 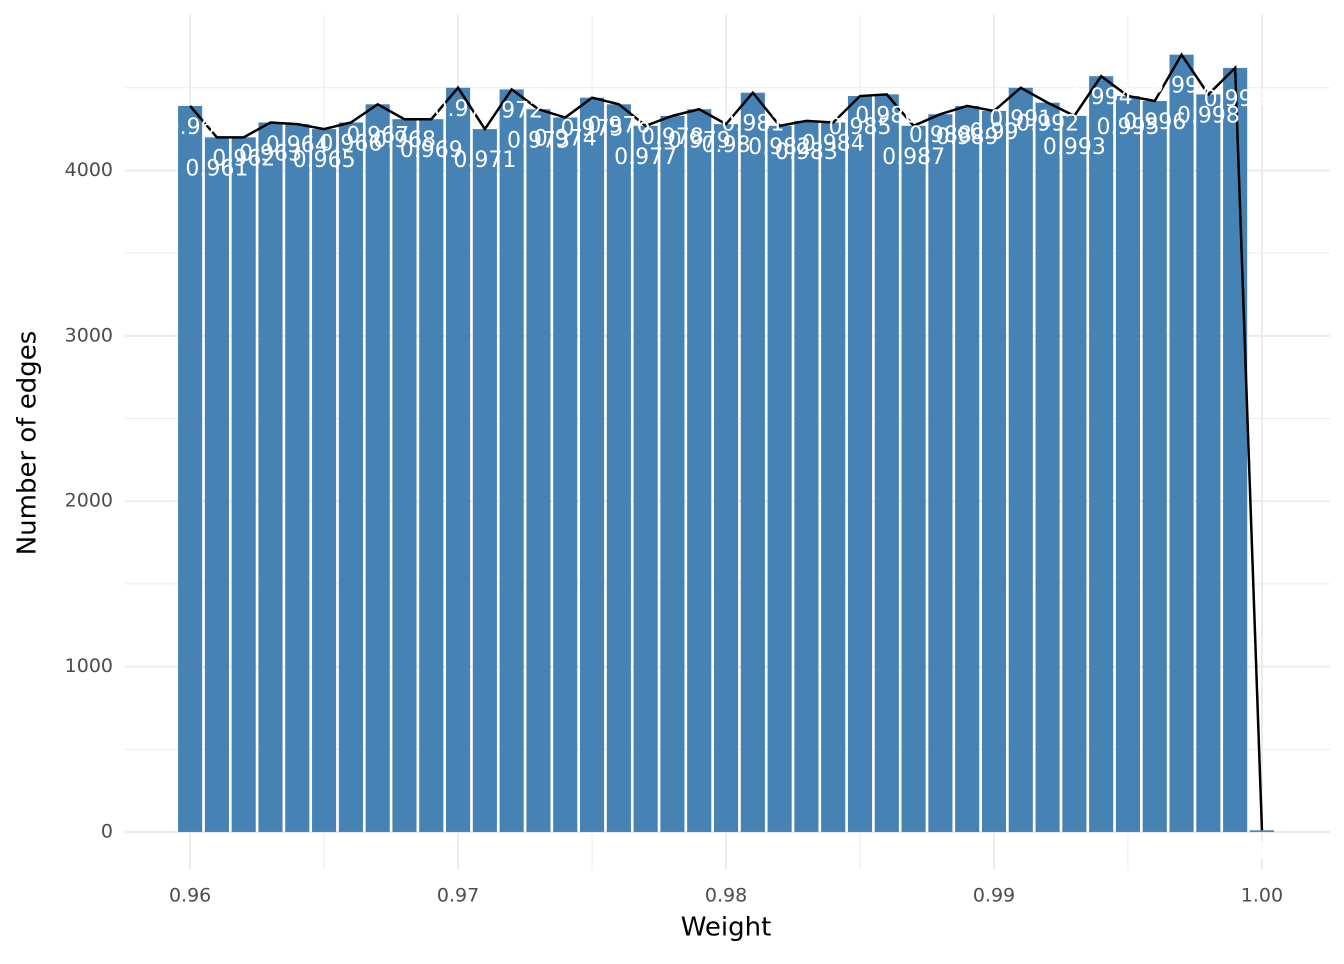 What do you see at coordinates (350, 143) in the screenshot?
I see `data-label: 0.966` at bounding box center [350, 143].